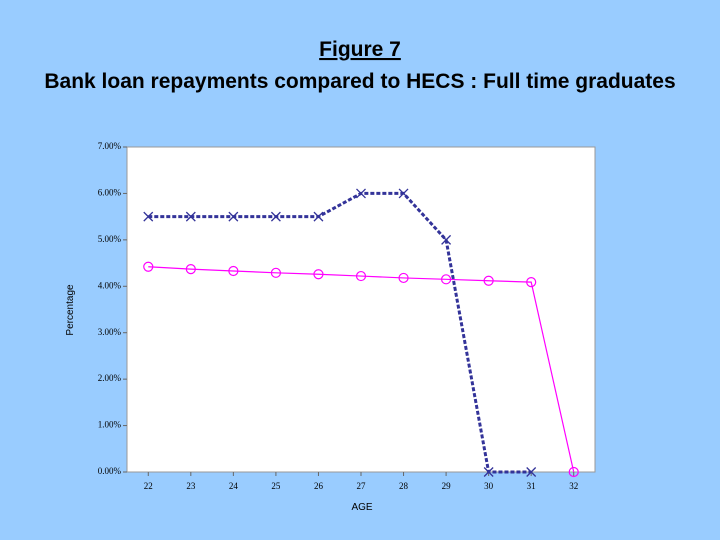  What do you see at coordinates (319, 486) in the screenshot?
I see `x-tick-label: 26` at bounding box center [319, 486].